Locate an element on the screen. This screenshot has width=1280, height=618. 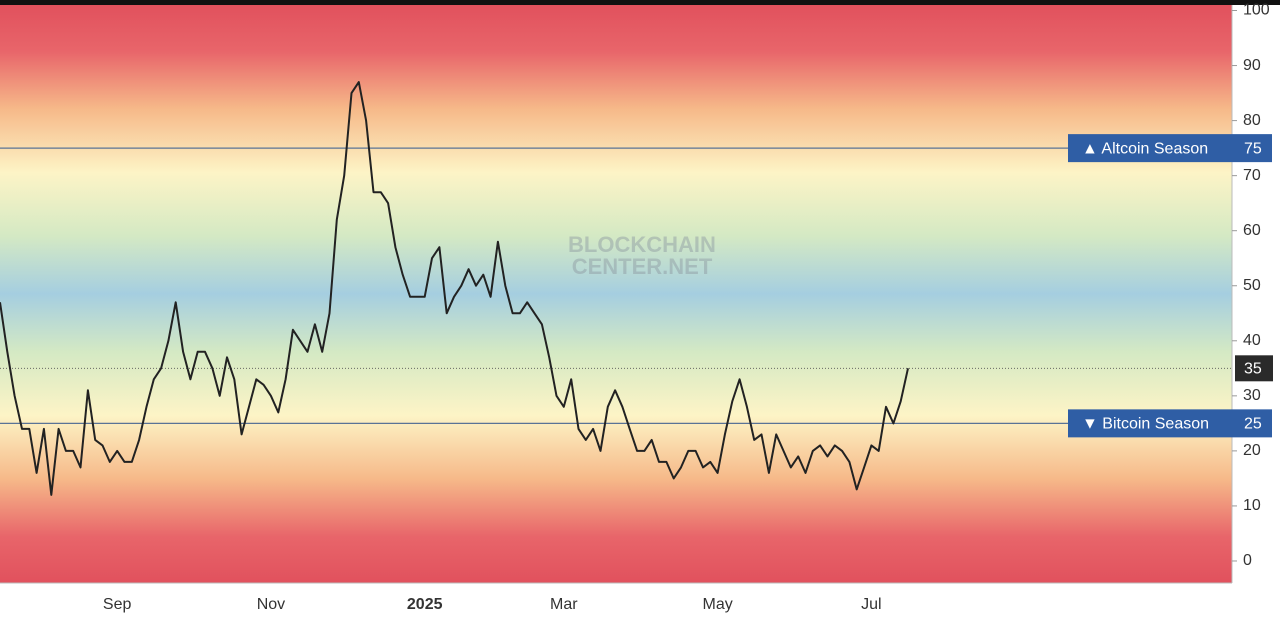
threshold-label: ▲ Altcoin Season is located at coordinates (1145, 148).